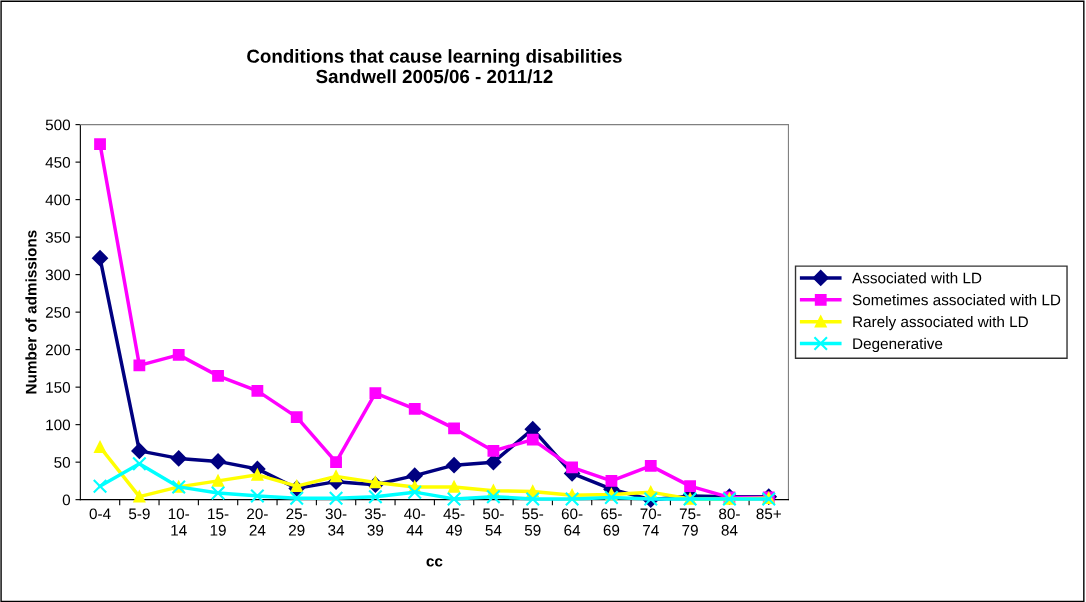  Describe the element at coordinates (100, 514) in the screenshot. I see `x-tick-label: 0-4` at that location.